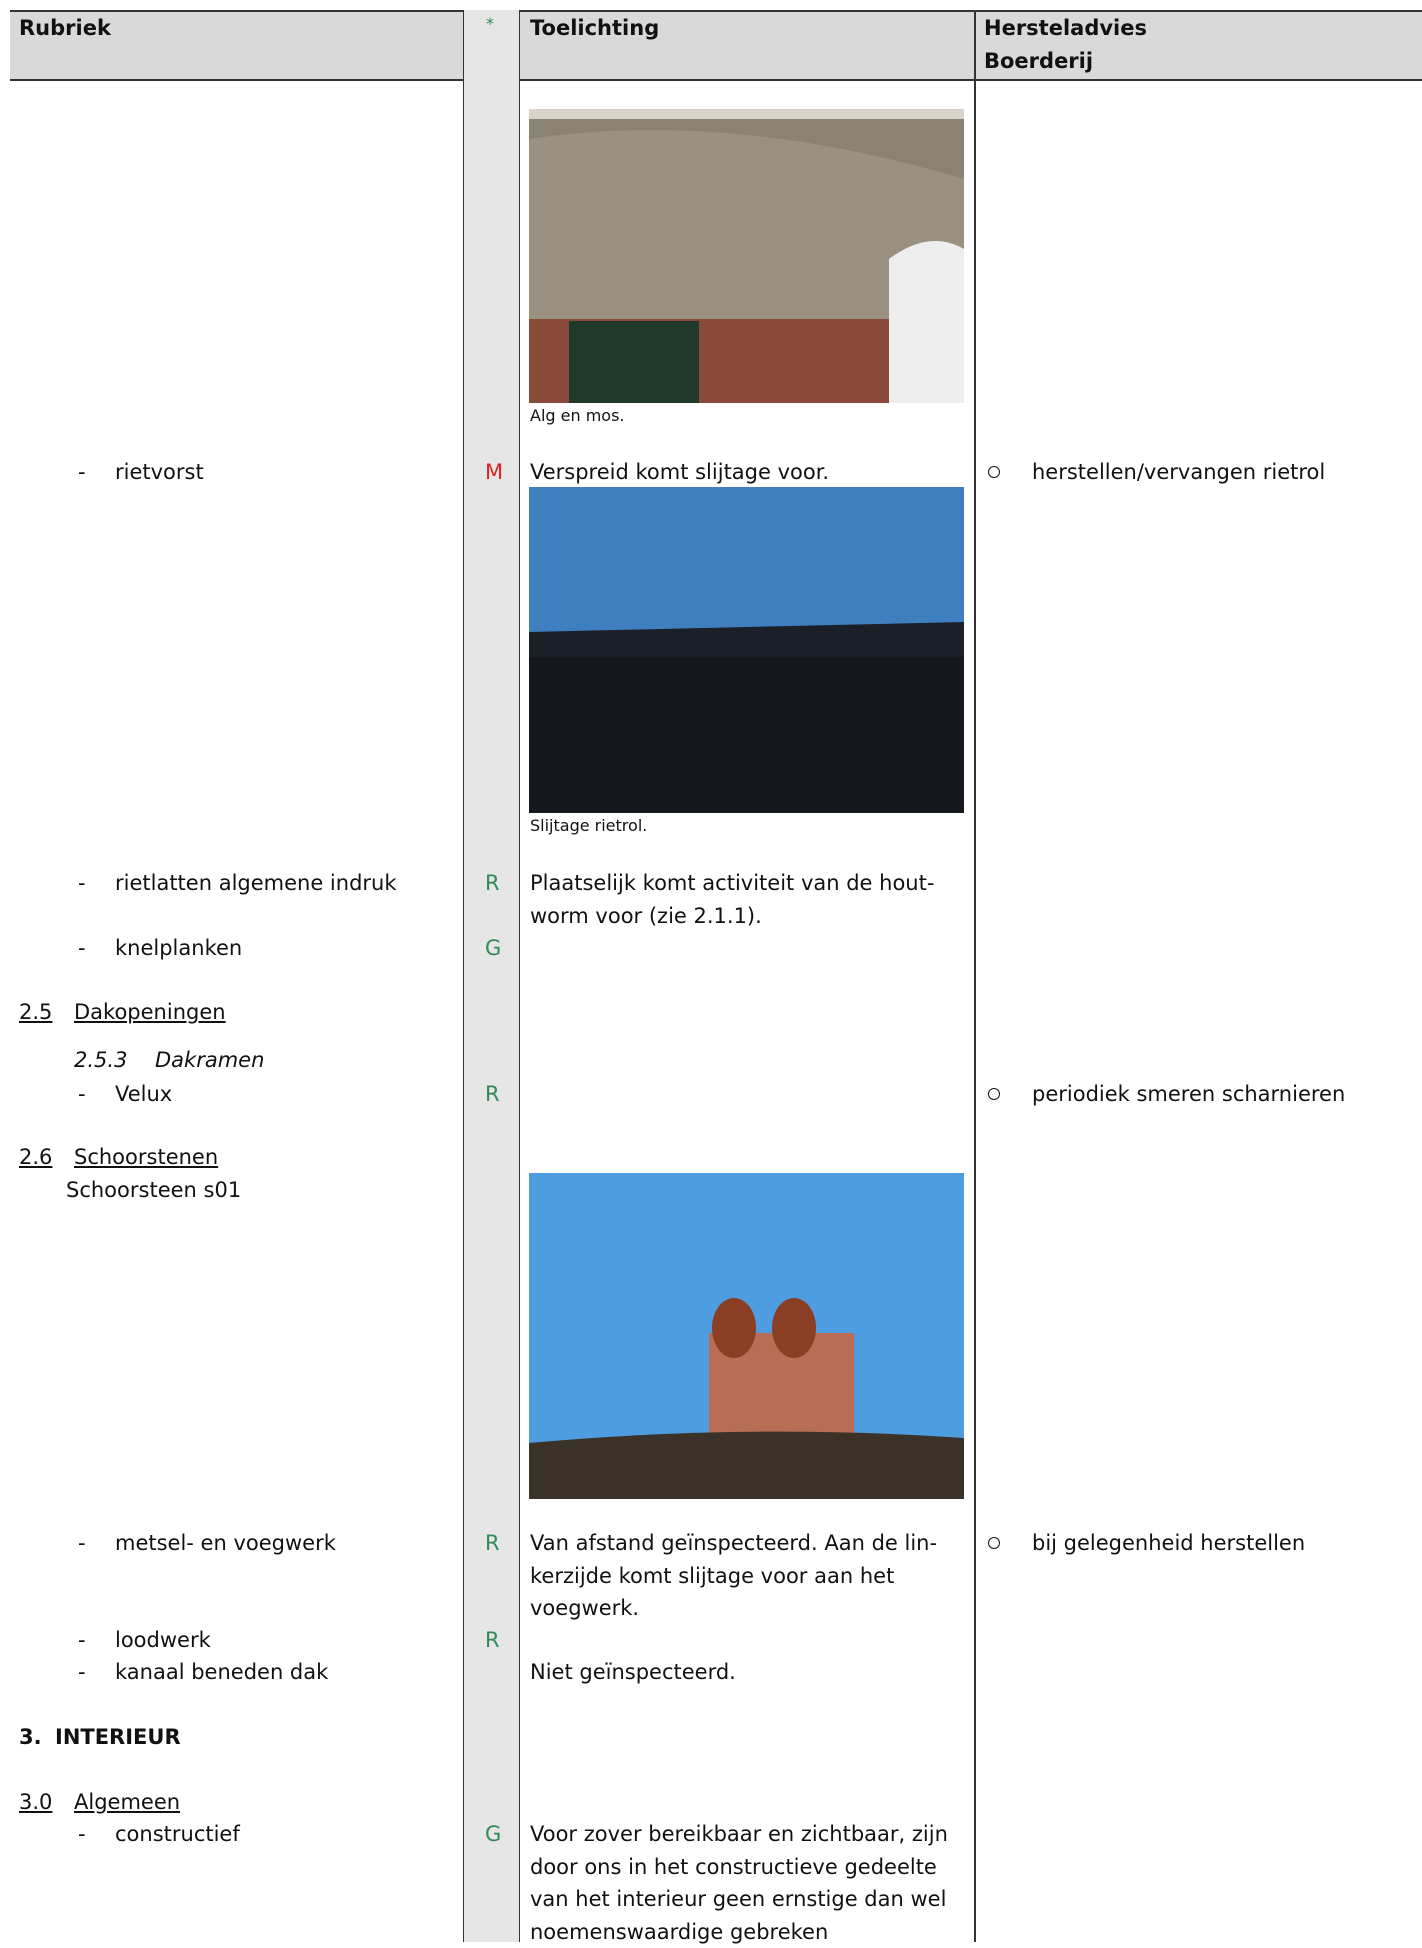 The width and height of the screenshot is (1422, 1948). What do you see at coordinates (975, 976) in the screenshot?
I see `column-divider` at bounding box center [975, 976].